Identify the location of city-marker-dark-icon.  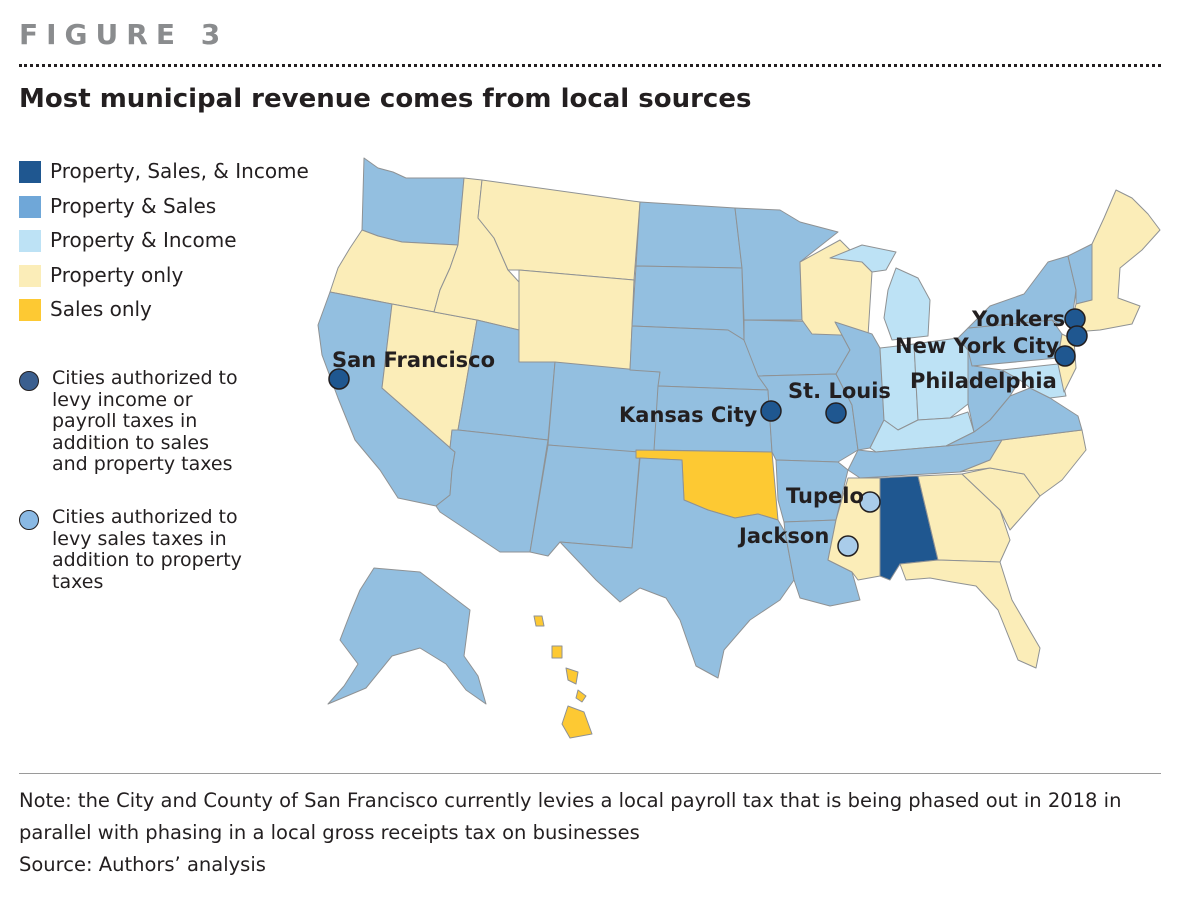
(29, 381).